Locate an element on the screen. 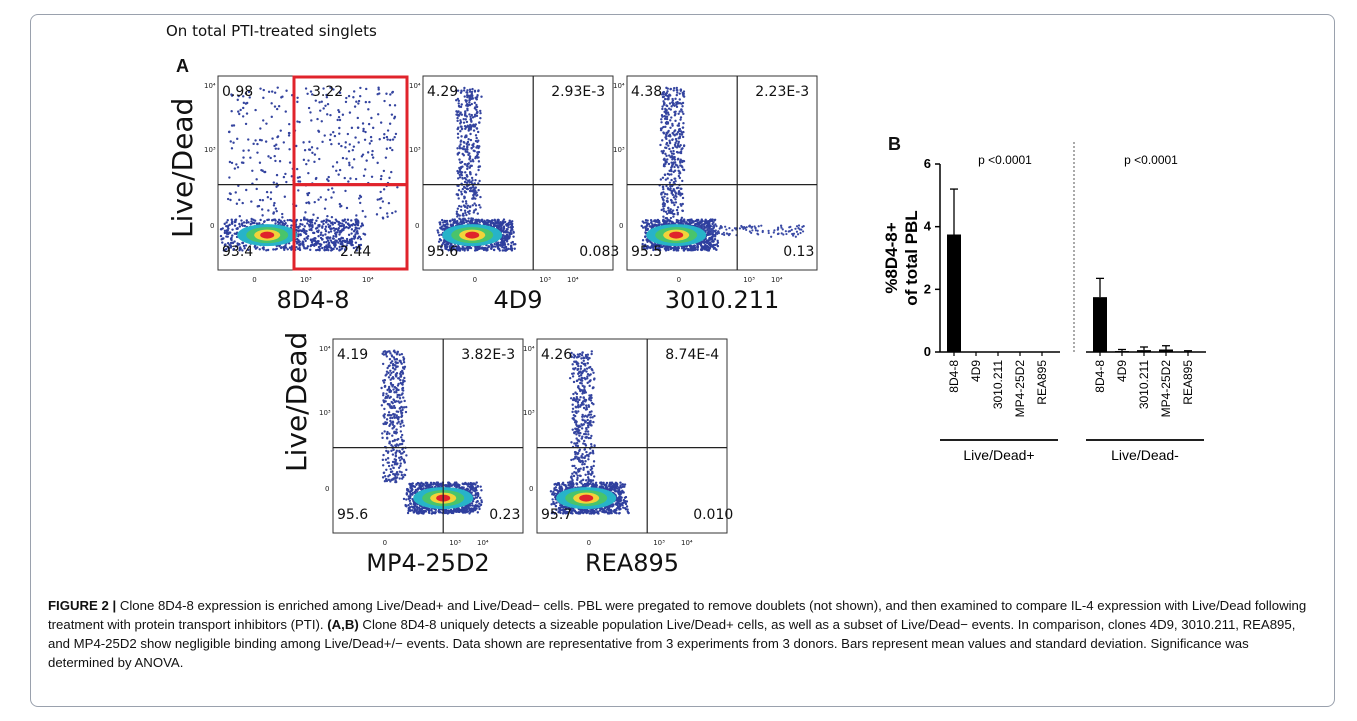  quadrant-ul: 4.19 is located at coordinates (353, 355).